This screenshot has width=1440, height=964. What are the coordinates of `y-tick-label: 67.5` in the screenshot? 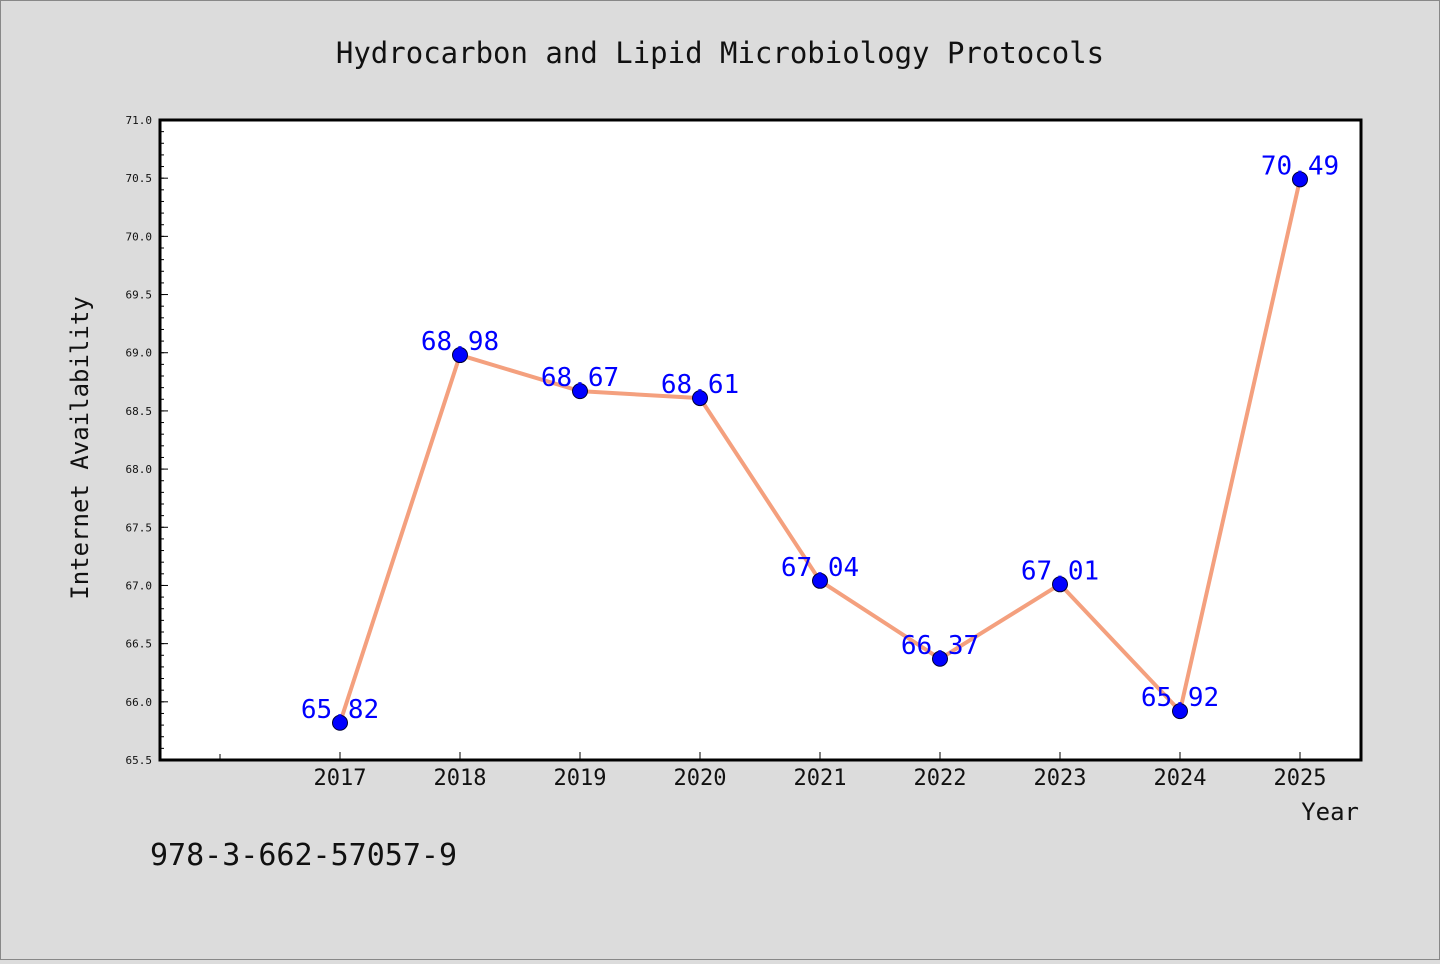 It's located at (139, 527).